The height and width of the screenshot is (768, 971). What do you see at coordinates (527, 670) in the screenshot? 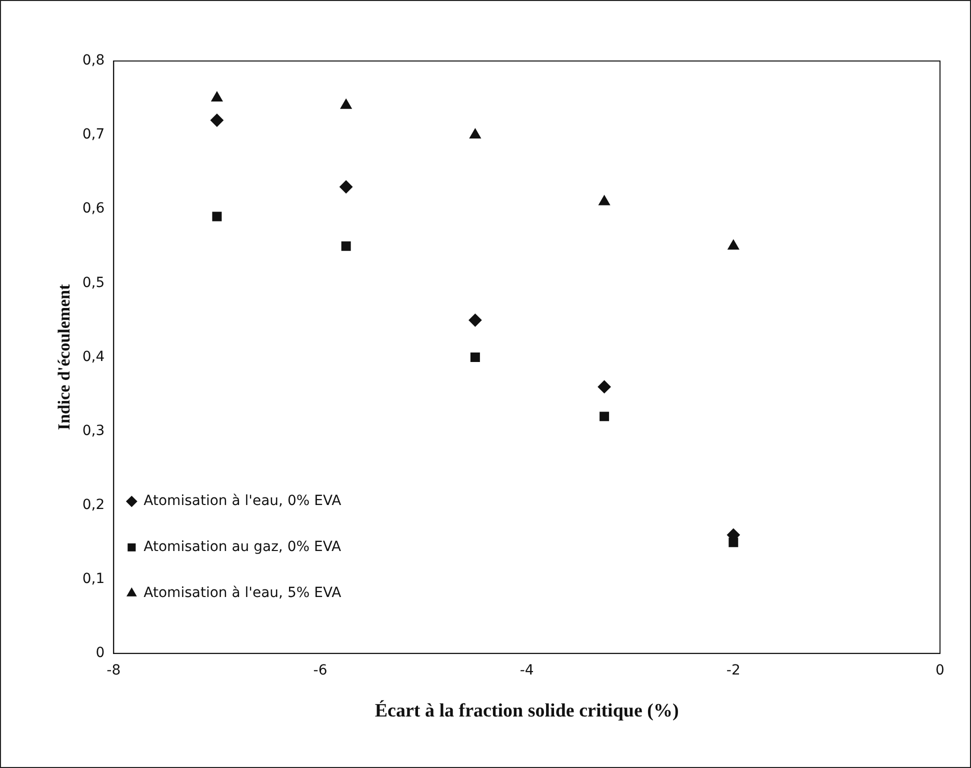
I see `x-tick-label: -4` at bounding box center [527, 670].